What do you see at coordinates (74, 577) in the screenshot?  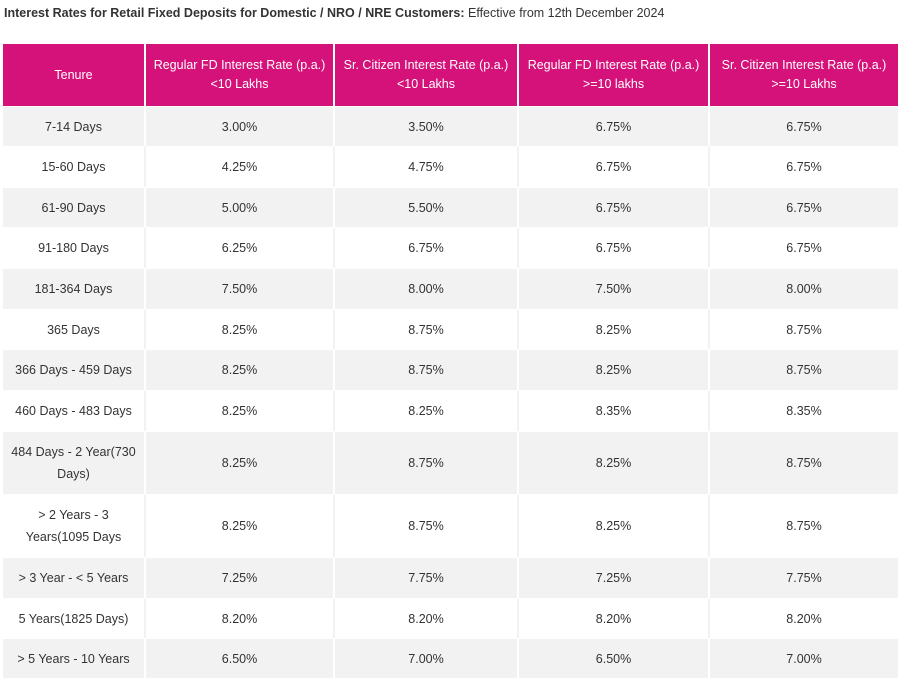 I see `tenure-cell: > 3 Year - < 5 Years` at bounding box center [74, 577].